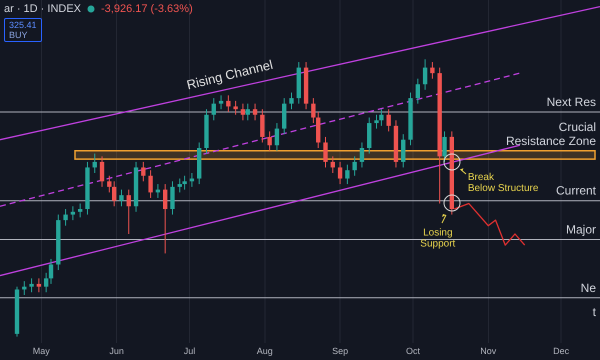 The width and height of the screenshot is (600, 360). What do you see at coordinates (147, 9) in the screenshot?
I see `text: -3,926.17 (-3.63%)` at bounding box center [147, 9].